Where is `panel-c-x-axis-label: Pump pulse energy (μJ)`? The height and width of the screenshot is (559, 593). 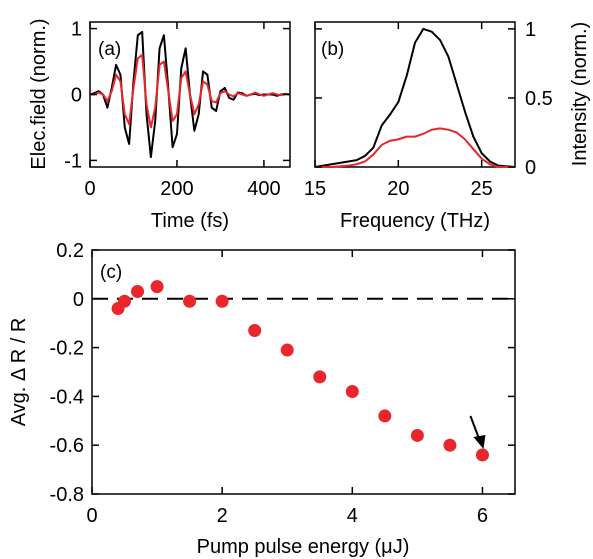
panel-c-x-axis-label: Pump pulse energy (μJ) is located at coordinates (303, 547).